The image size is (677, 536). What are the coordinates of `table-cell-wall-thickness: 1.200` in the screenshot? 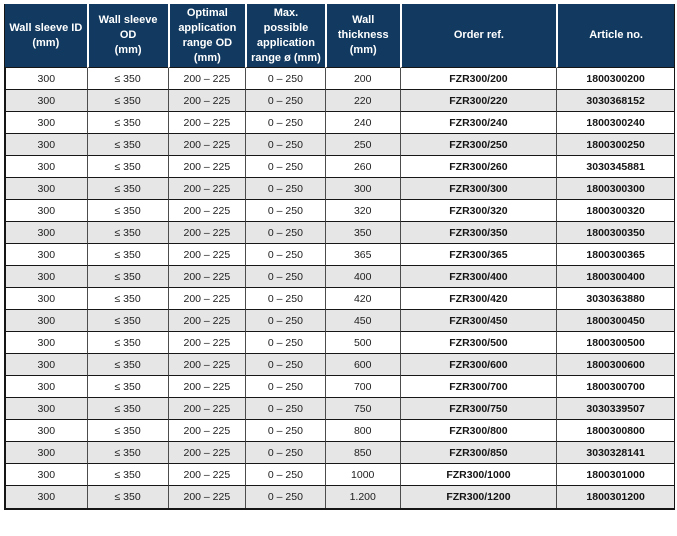 It's located at (362, 497).